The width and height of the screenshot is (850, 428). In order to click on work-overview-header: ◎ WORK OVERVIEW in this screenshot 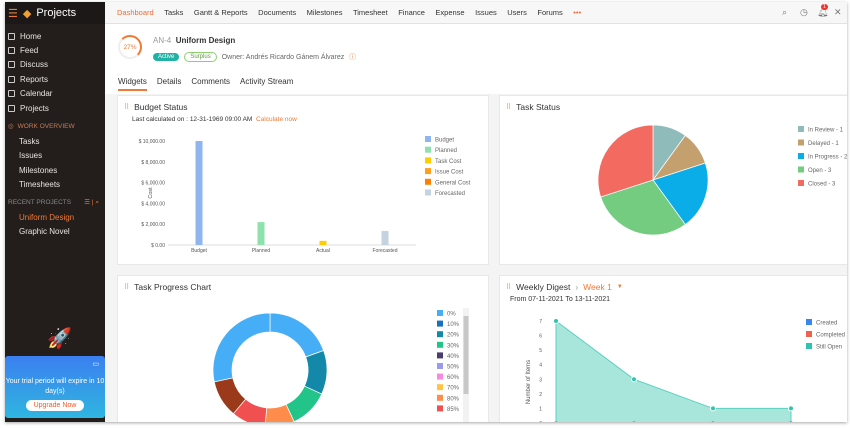, I will do `click(55, 126)`.